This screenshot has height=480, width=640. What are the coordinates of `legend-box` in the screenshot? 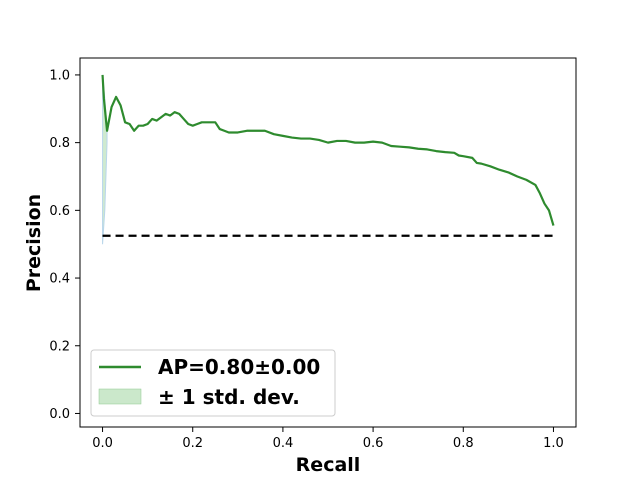 It's located at (213, 383).